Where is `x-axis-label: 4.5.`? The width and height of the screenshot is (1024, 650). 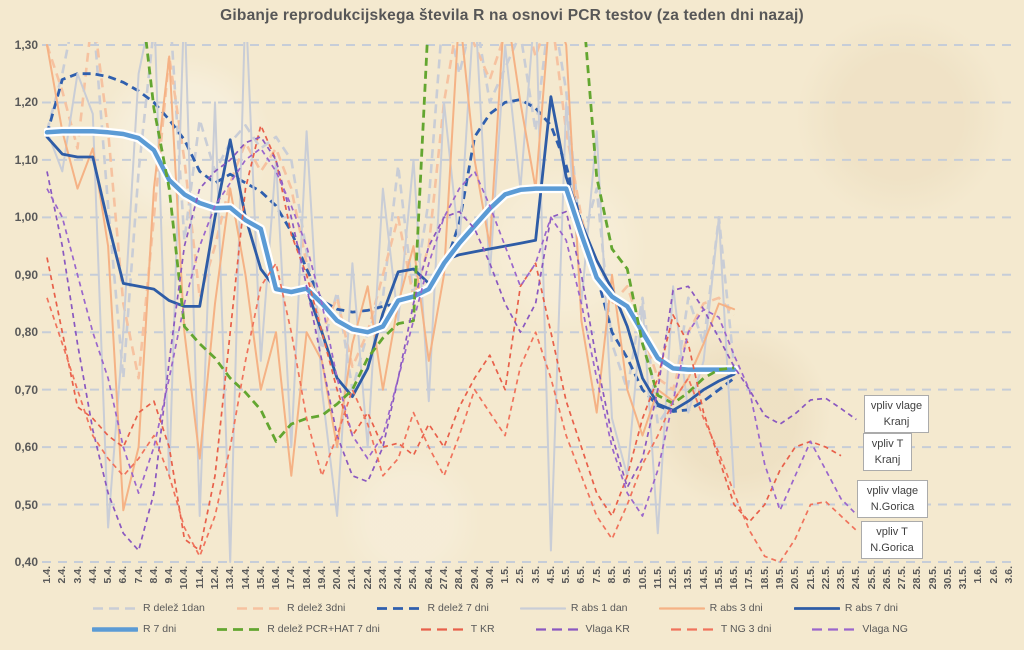 x-axis-label: 4.5. is located at coordinates (550, 575).